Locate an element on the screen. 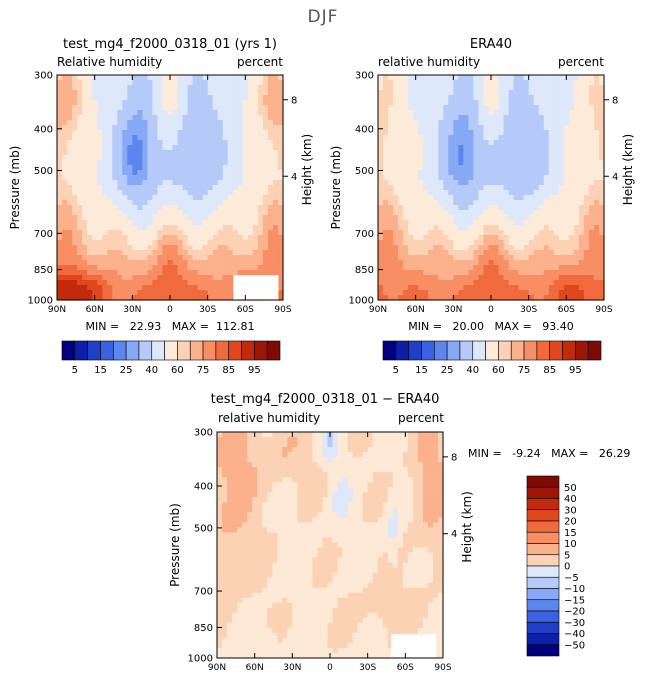 The height and width of the screenshot is (686, 647). colorbar-label: 95 is located at coordinates (254, 370).